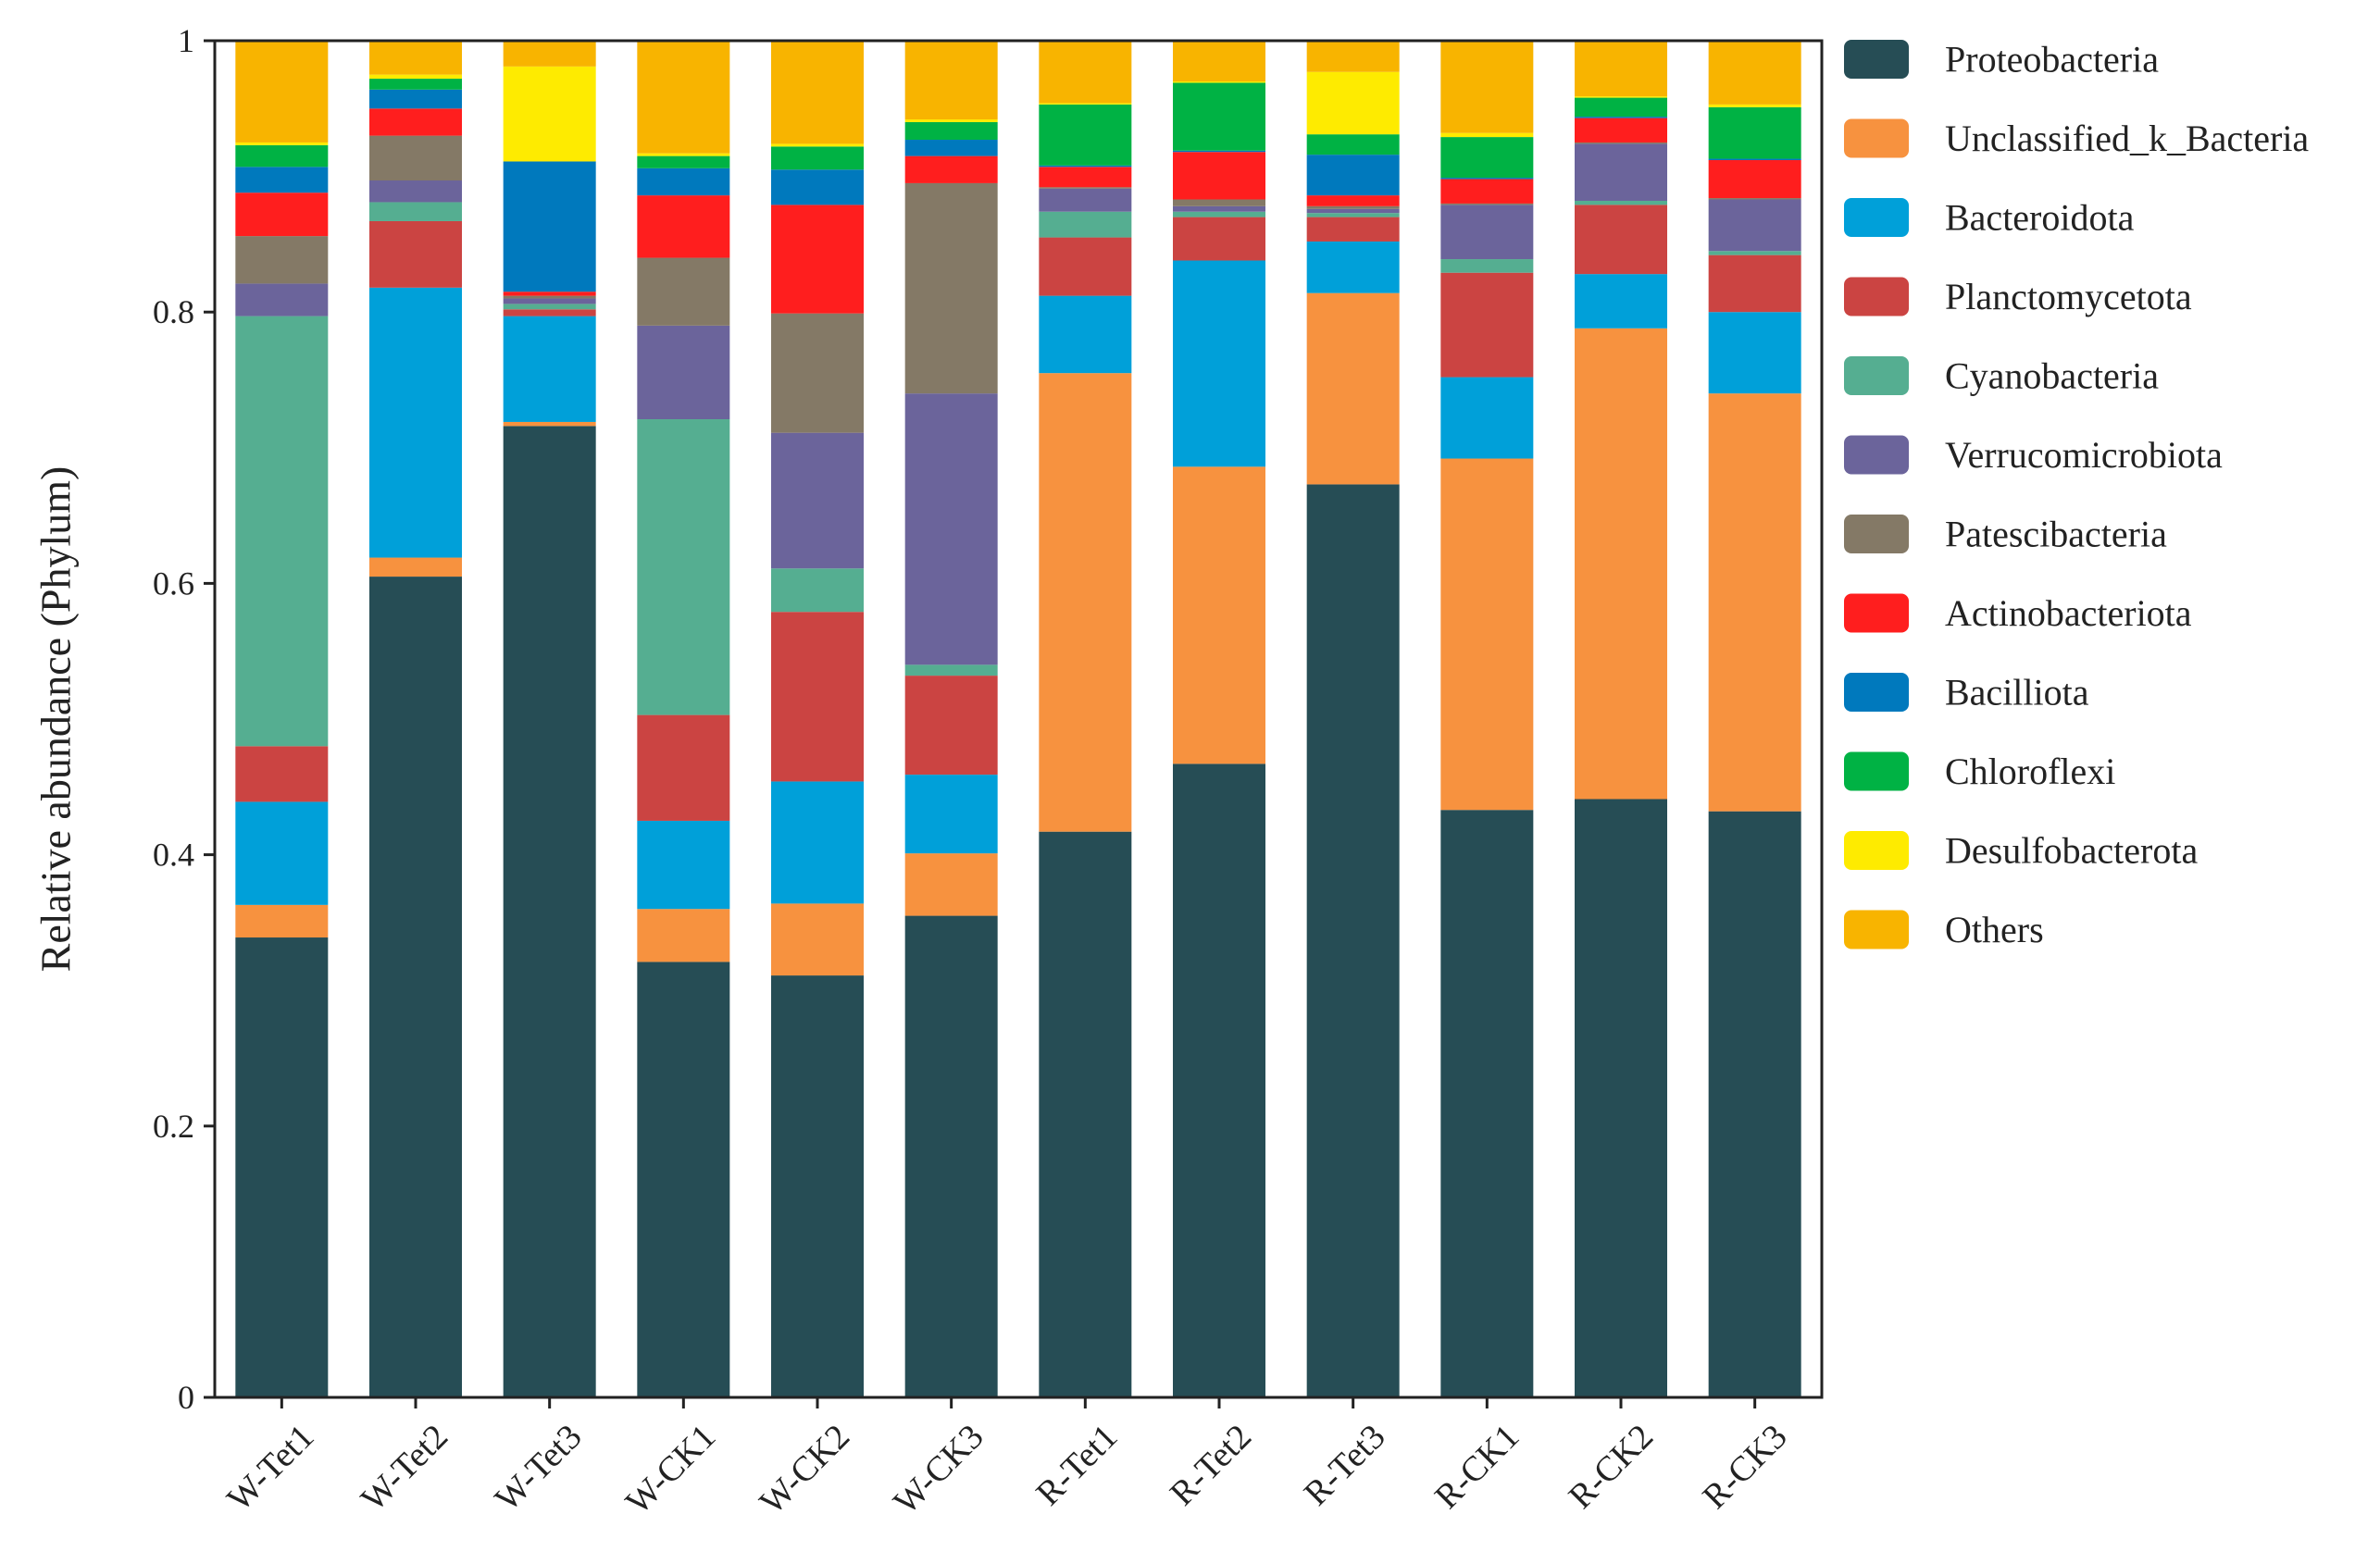 The width and height of the screenshot is (2380, 1551). What do you see at coordinates (282, 299) in the screenshot?
I see `bar-segment-w-tet1-verrucomicrobiota` at bounding box center [282, 299].